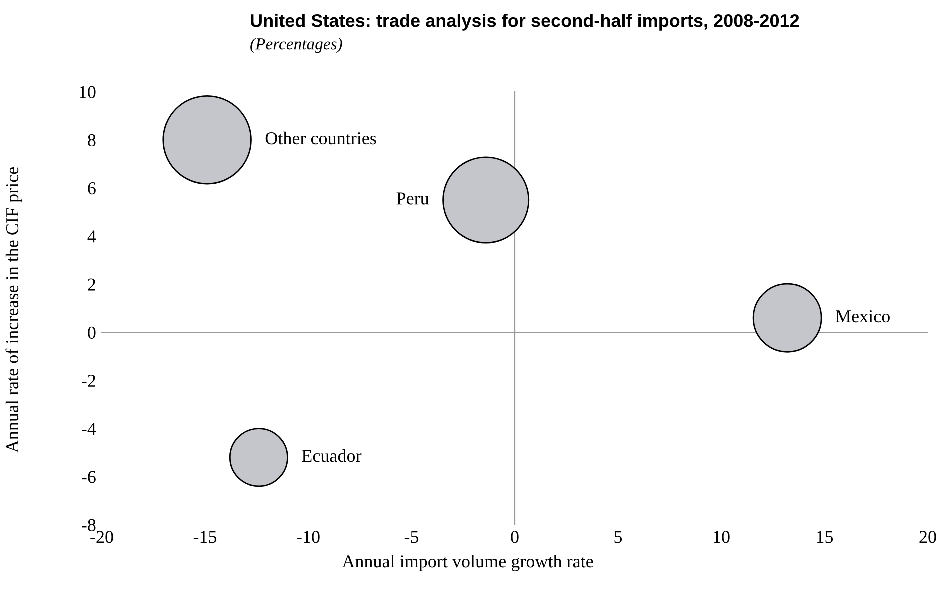  I want to click on series-label: Other countries, so click(321, 138).